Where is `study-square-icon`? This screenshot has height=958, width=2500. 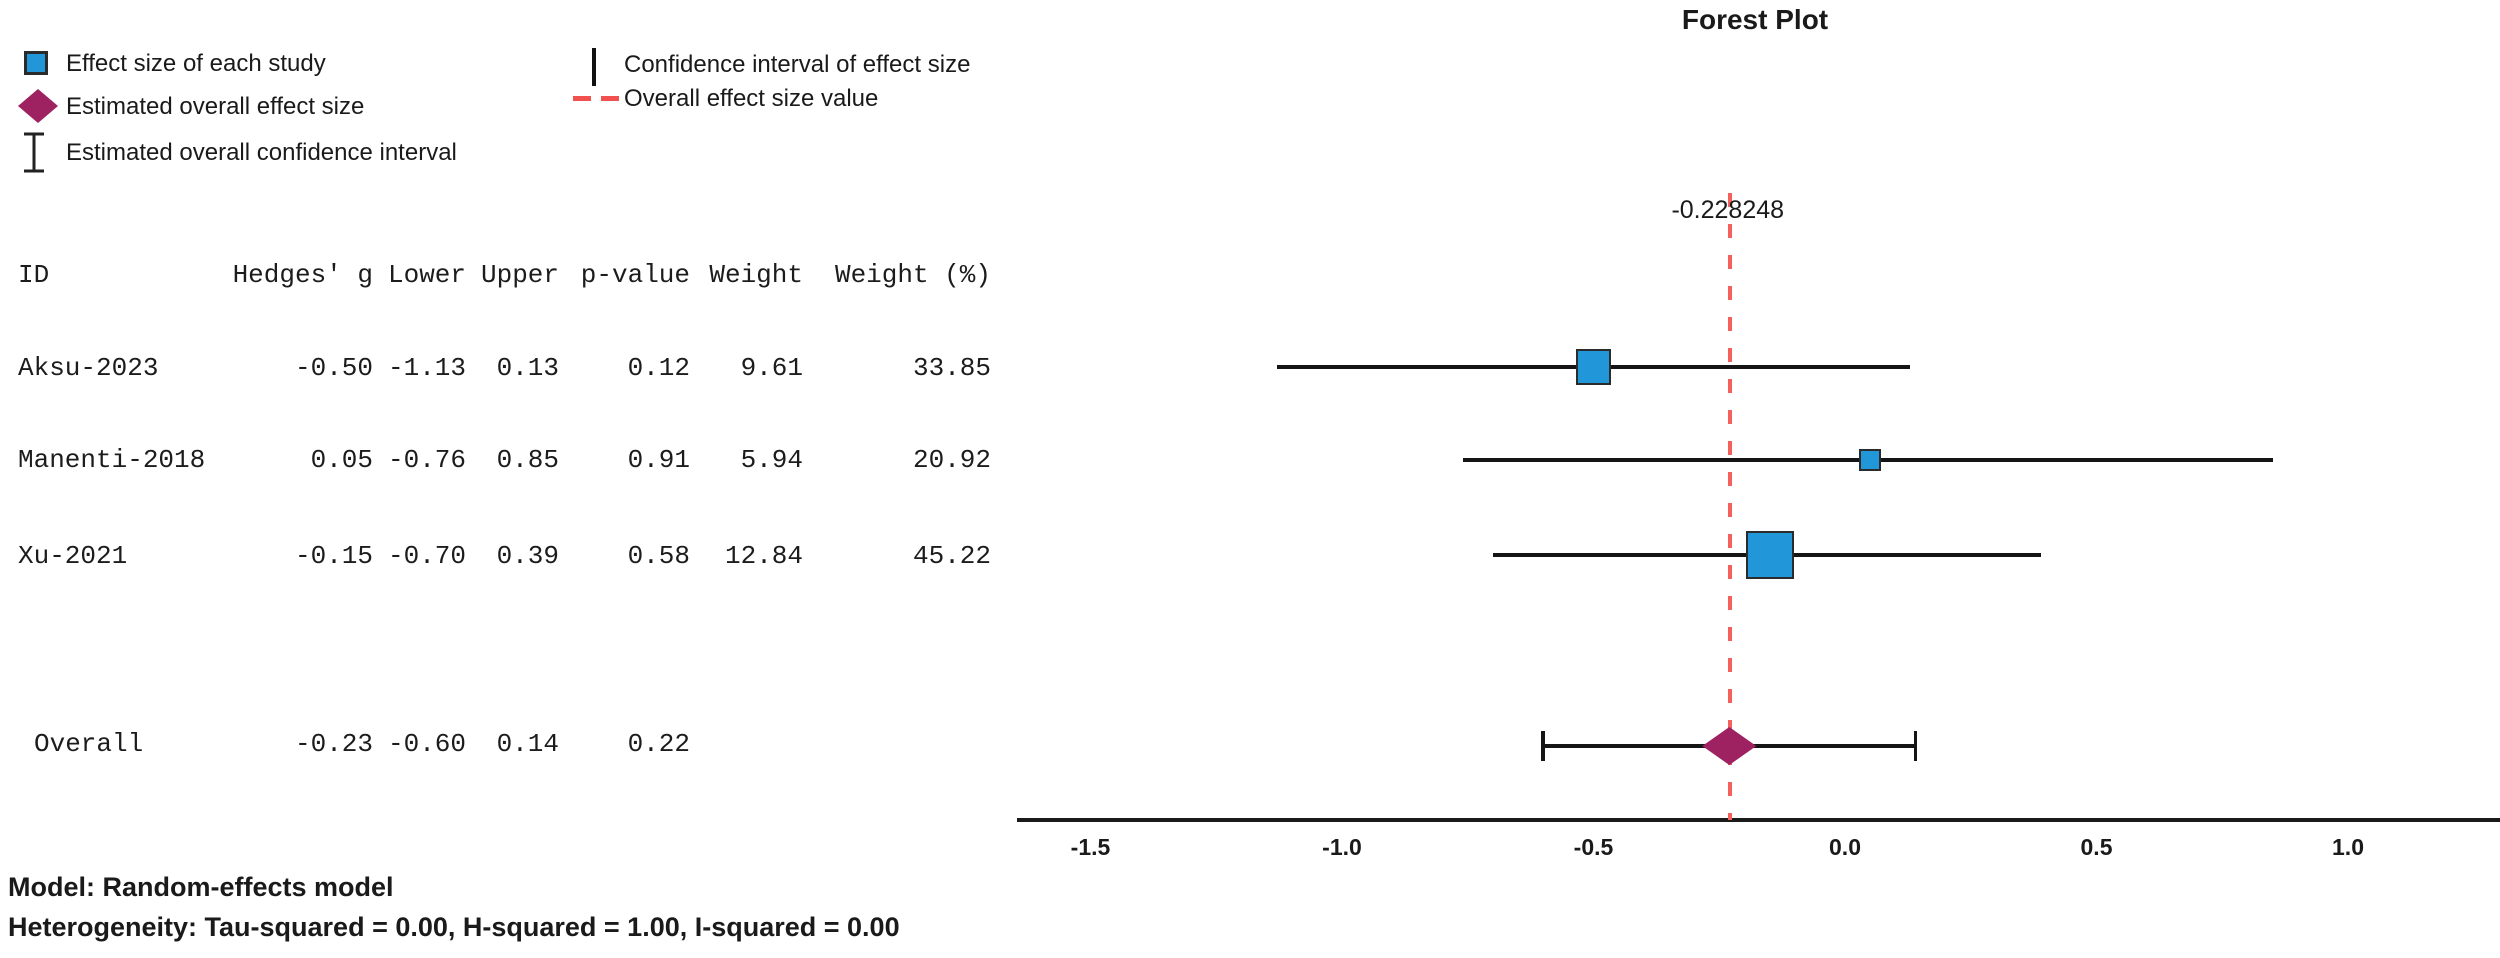 study-square-icon is located at coordinates (36, 63).